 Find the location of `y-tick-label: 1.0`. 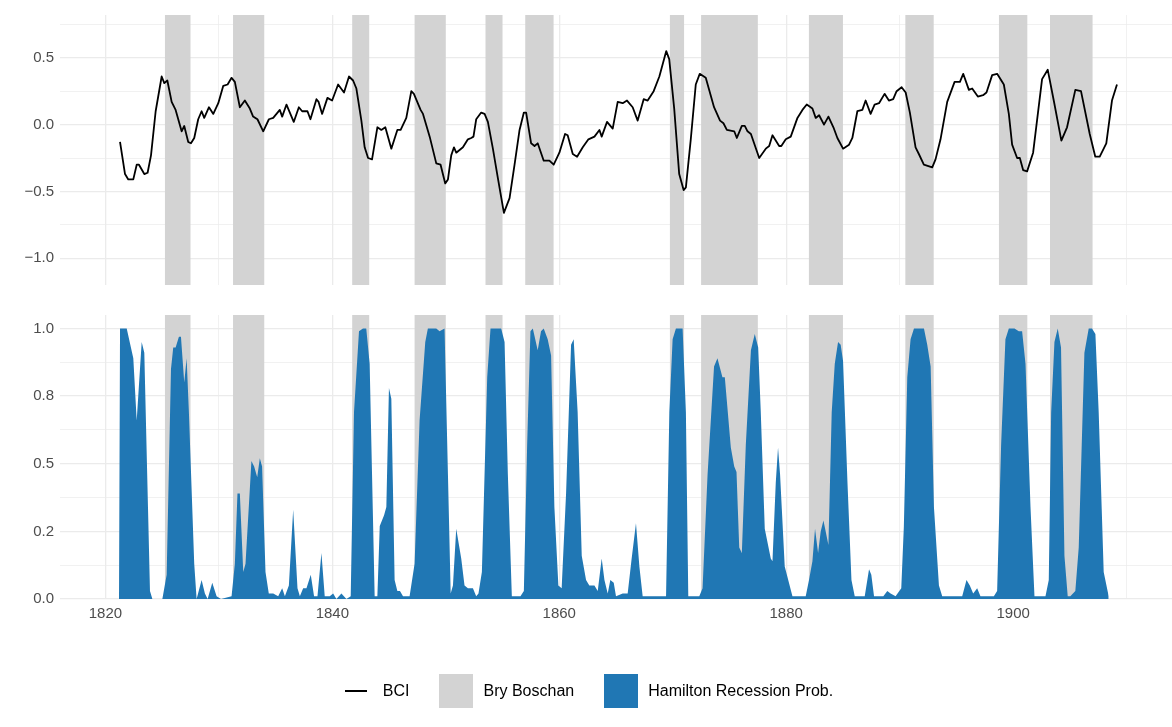

y-tick-label: 1.0 is located at coordinates (43, 327).